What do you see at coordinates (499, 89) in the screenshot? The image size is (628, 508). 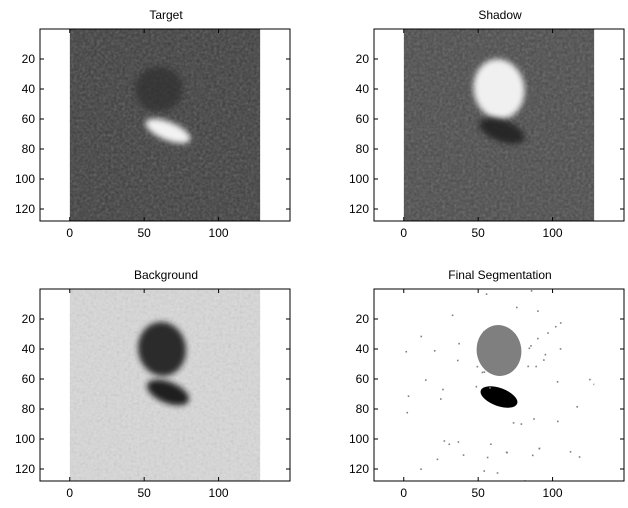 I see `shadow-highlight-blob` at bounding box center [499, 89].